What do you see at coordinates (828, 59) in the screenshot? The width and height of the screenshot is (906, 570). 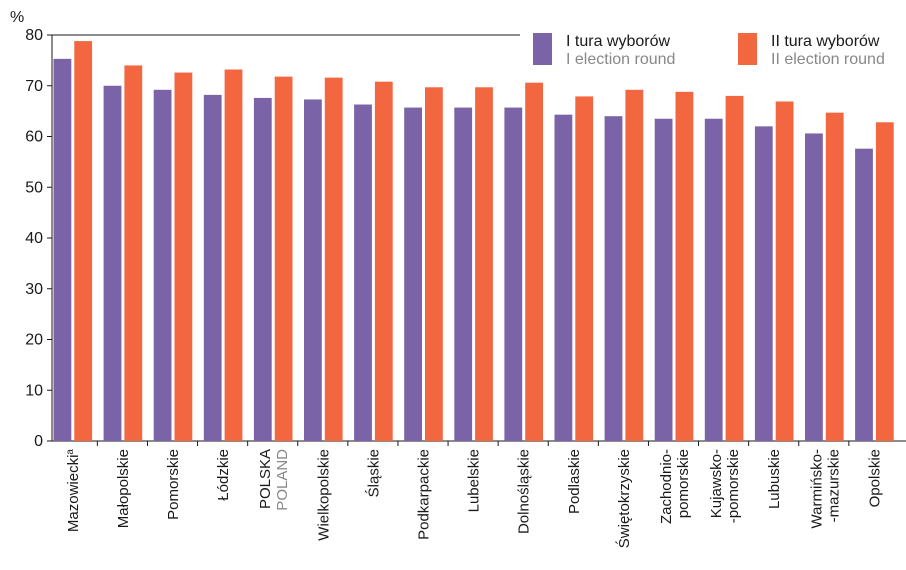 I see `legend-label-en: II election round` at bounding box center [828, 59].